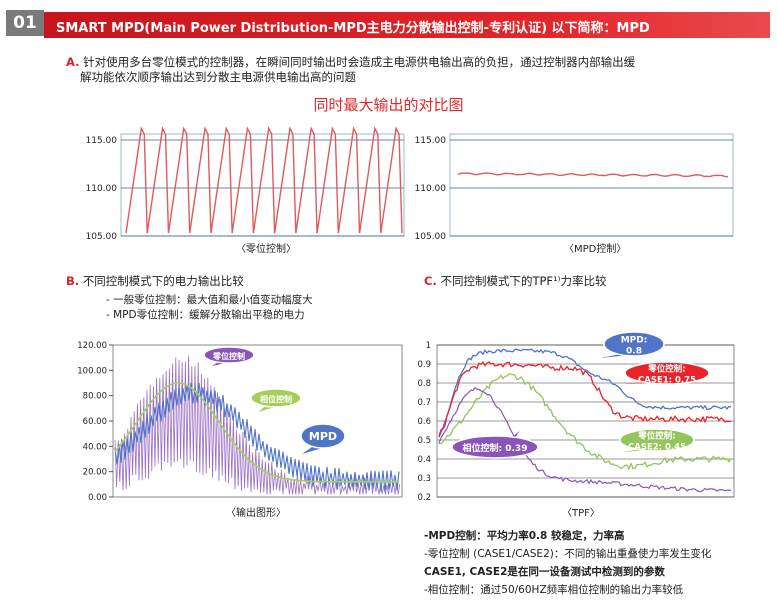  What do you see at coordinates (666, 369) in the screenshot?
I see `zero-case1-tpf-label-text: 零位控制:` at bounding box center [666, 369].